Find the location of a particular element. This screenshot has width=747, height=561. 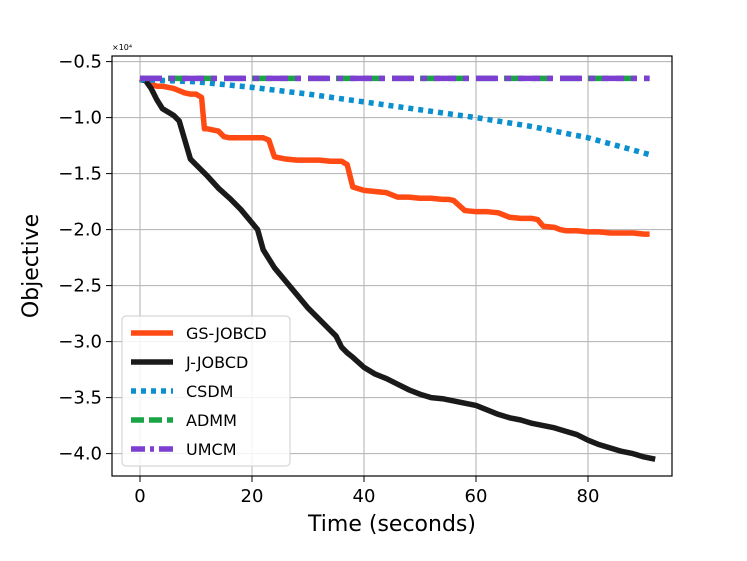

y-offset-label: ×10⁴ is located at coordinates (122, 47).